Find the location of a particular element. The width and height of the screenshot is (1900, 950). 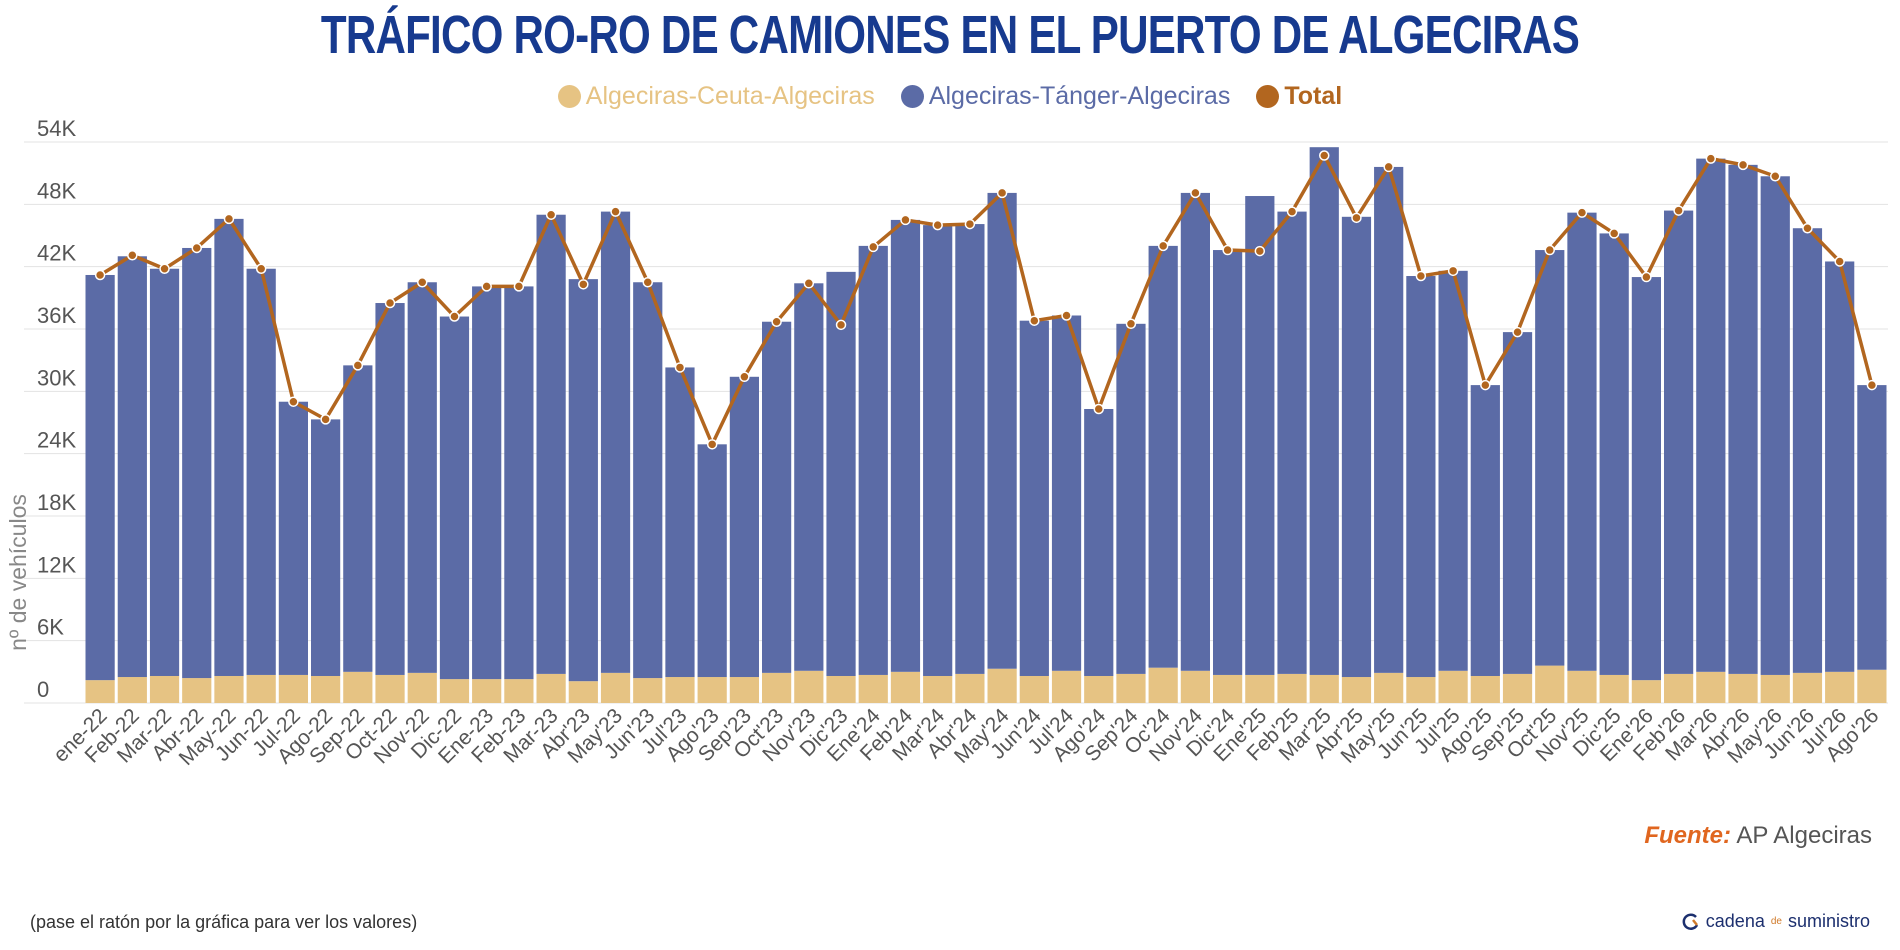

legend-item-ceuta: Algeciras-Ceuta-Algeciras is located at coordinates (716, 96).